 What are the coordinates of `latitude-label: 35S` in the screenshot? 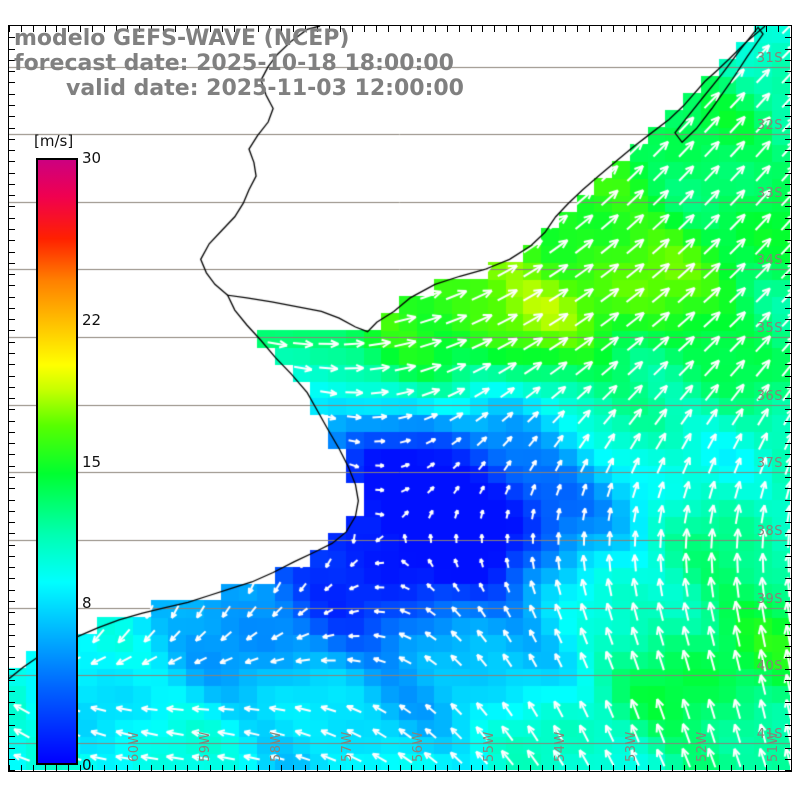 It's located at (769, 329).